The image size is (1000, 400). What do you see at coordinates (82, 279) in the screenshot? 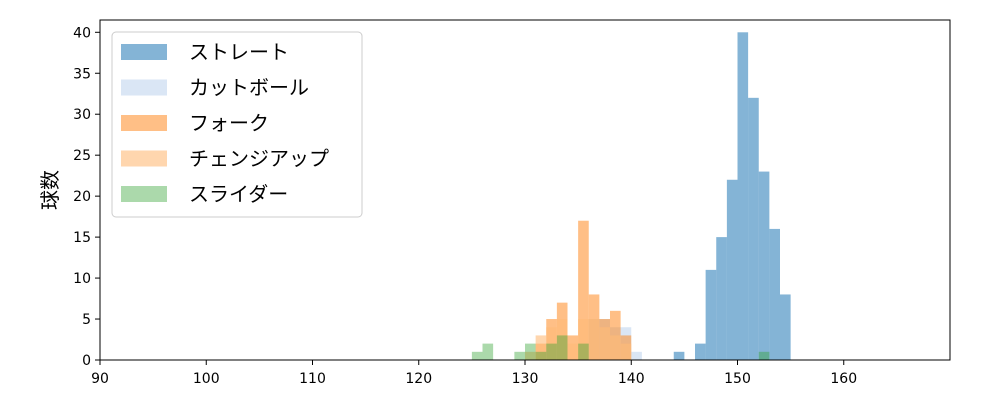
I see `y-tick-label: 10` at bounding box center [82, 279].